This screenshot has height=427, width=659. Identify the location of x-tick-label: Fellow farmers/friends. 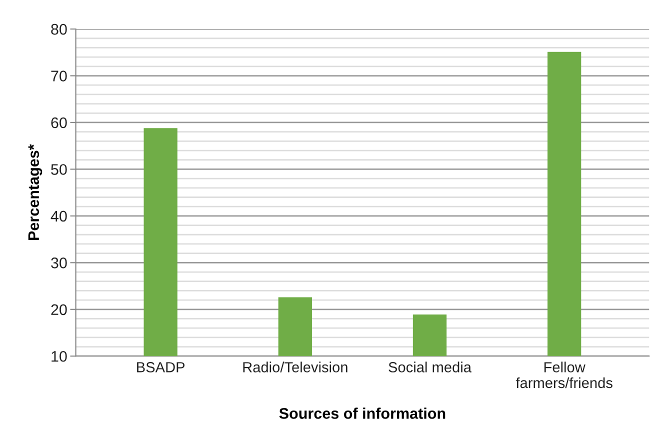
(564, 375).